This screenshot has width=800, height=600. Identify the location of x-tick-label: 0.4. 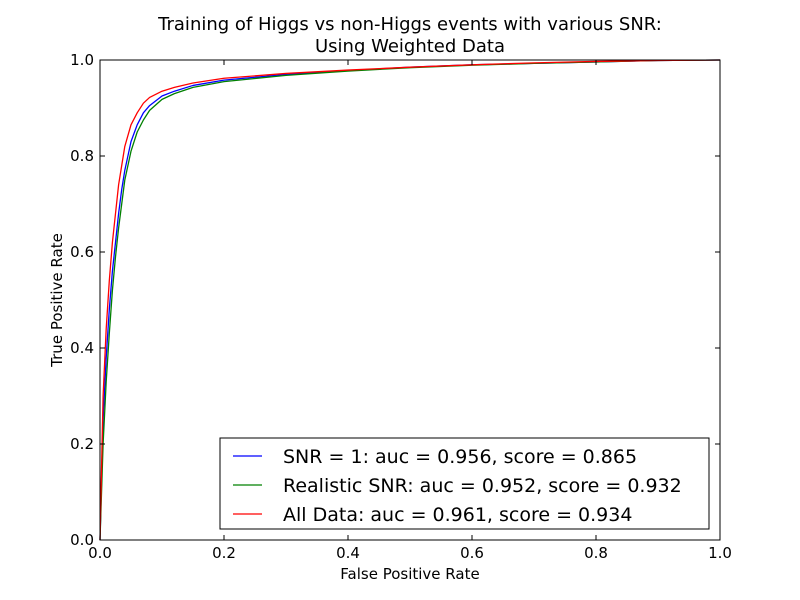
(348, 553).